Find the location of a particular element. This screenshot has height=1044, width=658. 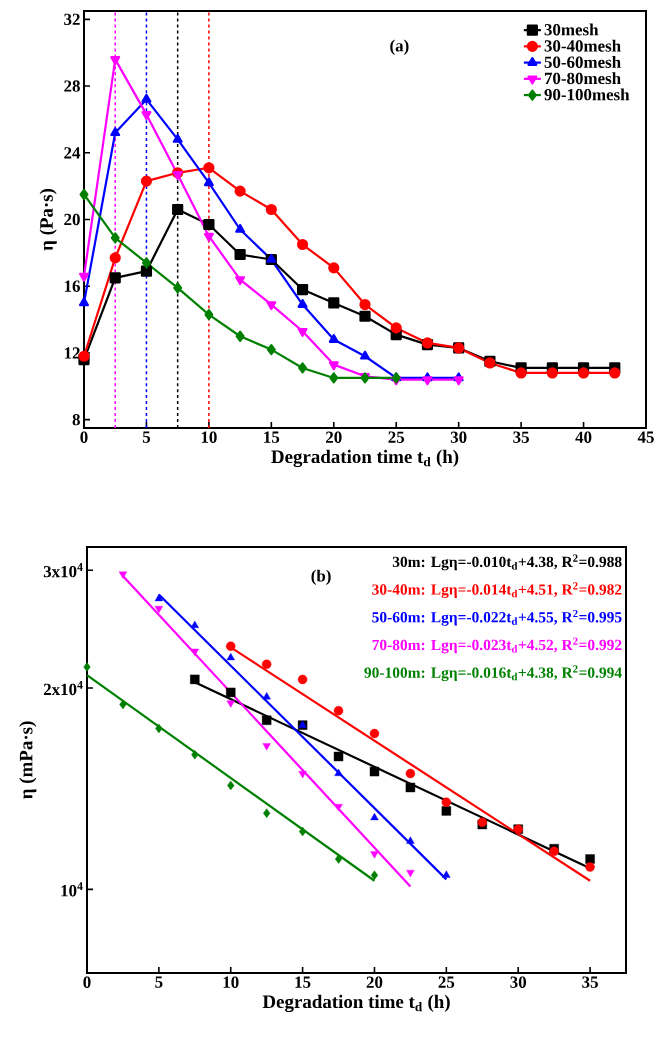

y-tick-label: 2x10$^{4}$ is located at coordinates (63, 688).